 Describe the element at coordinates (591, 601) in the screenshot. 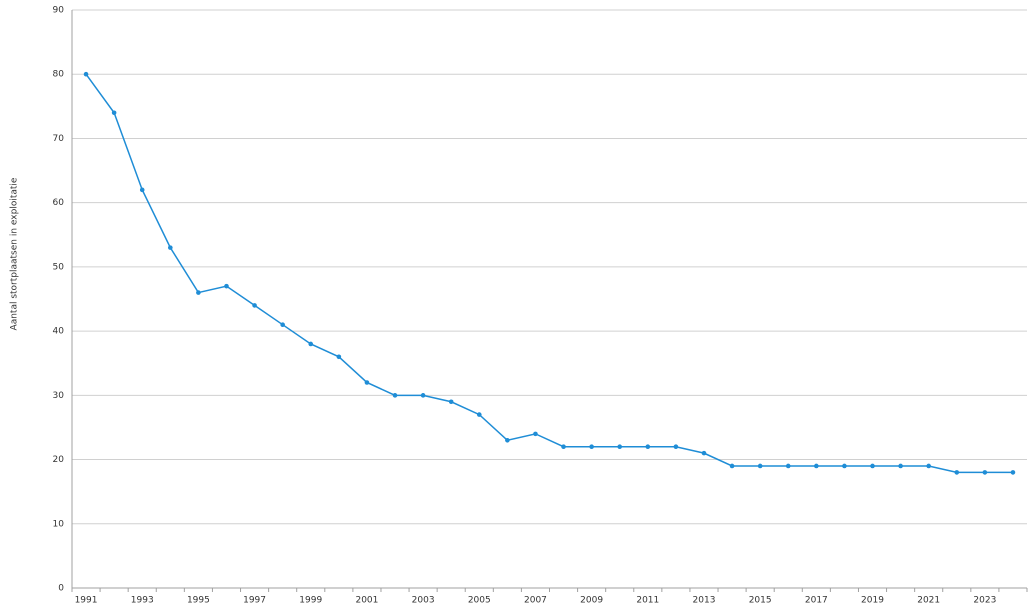

I see `x-tick-label: 2009` at that location.